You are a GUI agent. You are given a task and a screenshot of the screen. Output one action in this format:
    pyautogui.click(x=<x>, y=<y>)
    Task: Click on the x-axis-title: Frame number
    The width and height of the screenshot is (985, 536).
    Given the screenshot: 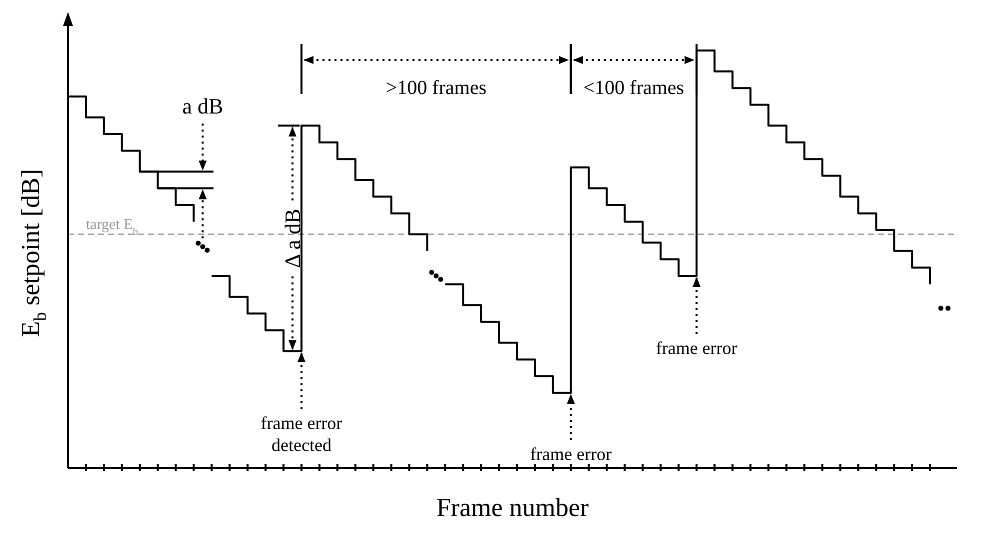 What is the action you would take?
    pyautogui.click(x=513, y=507)
    